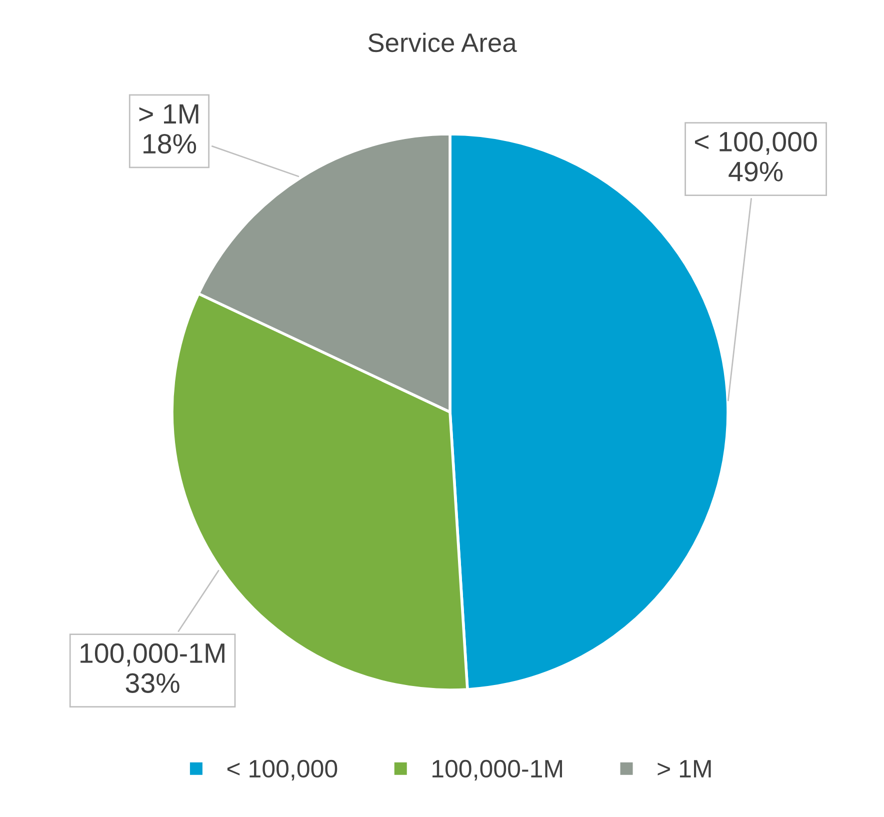  Describe the element at coordinates (282, 770) in the screenshot. I see `legend-label: < 100,000` at that location.